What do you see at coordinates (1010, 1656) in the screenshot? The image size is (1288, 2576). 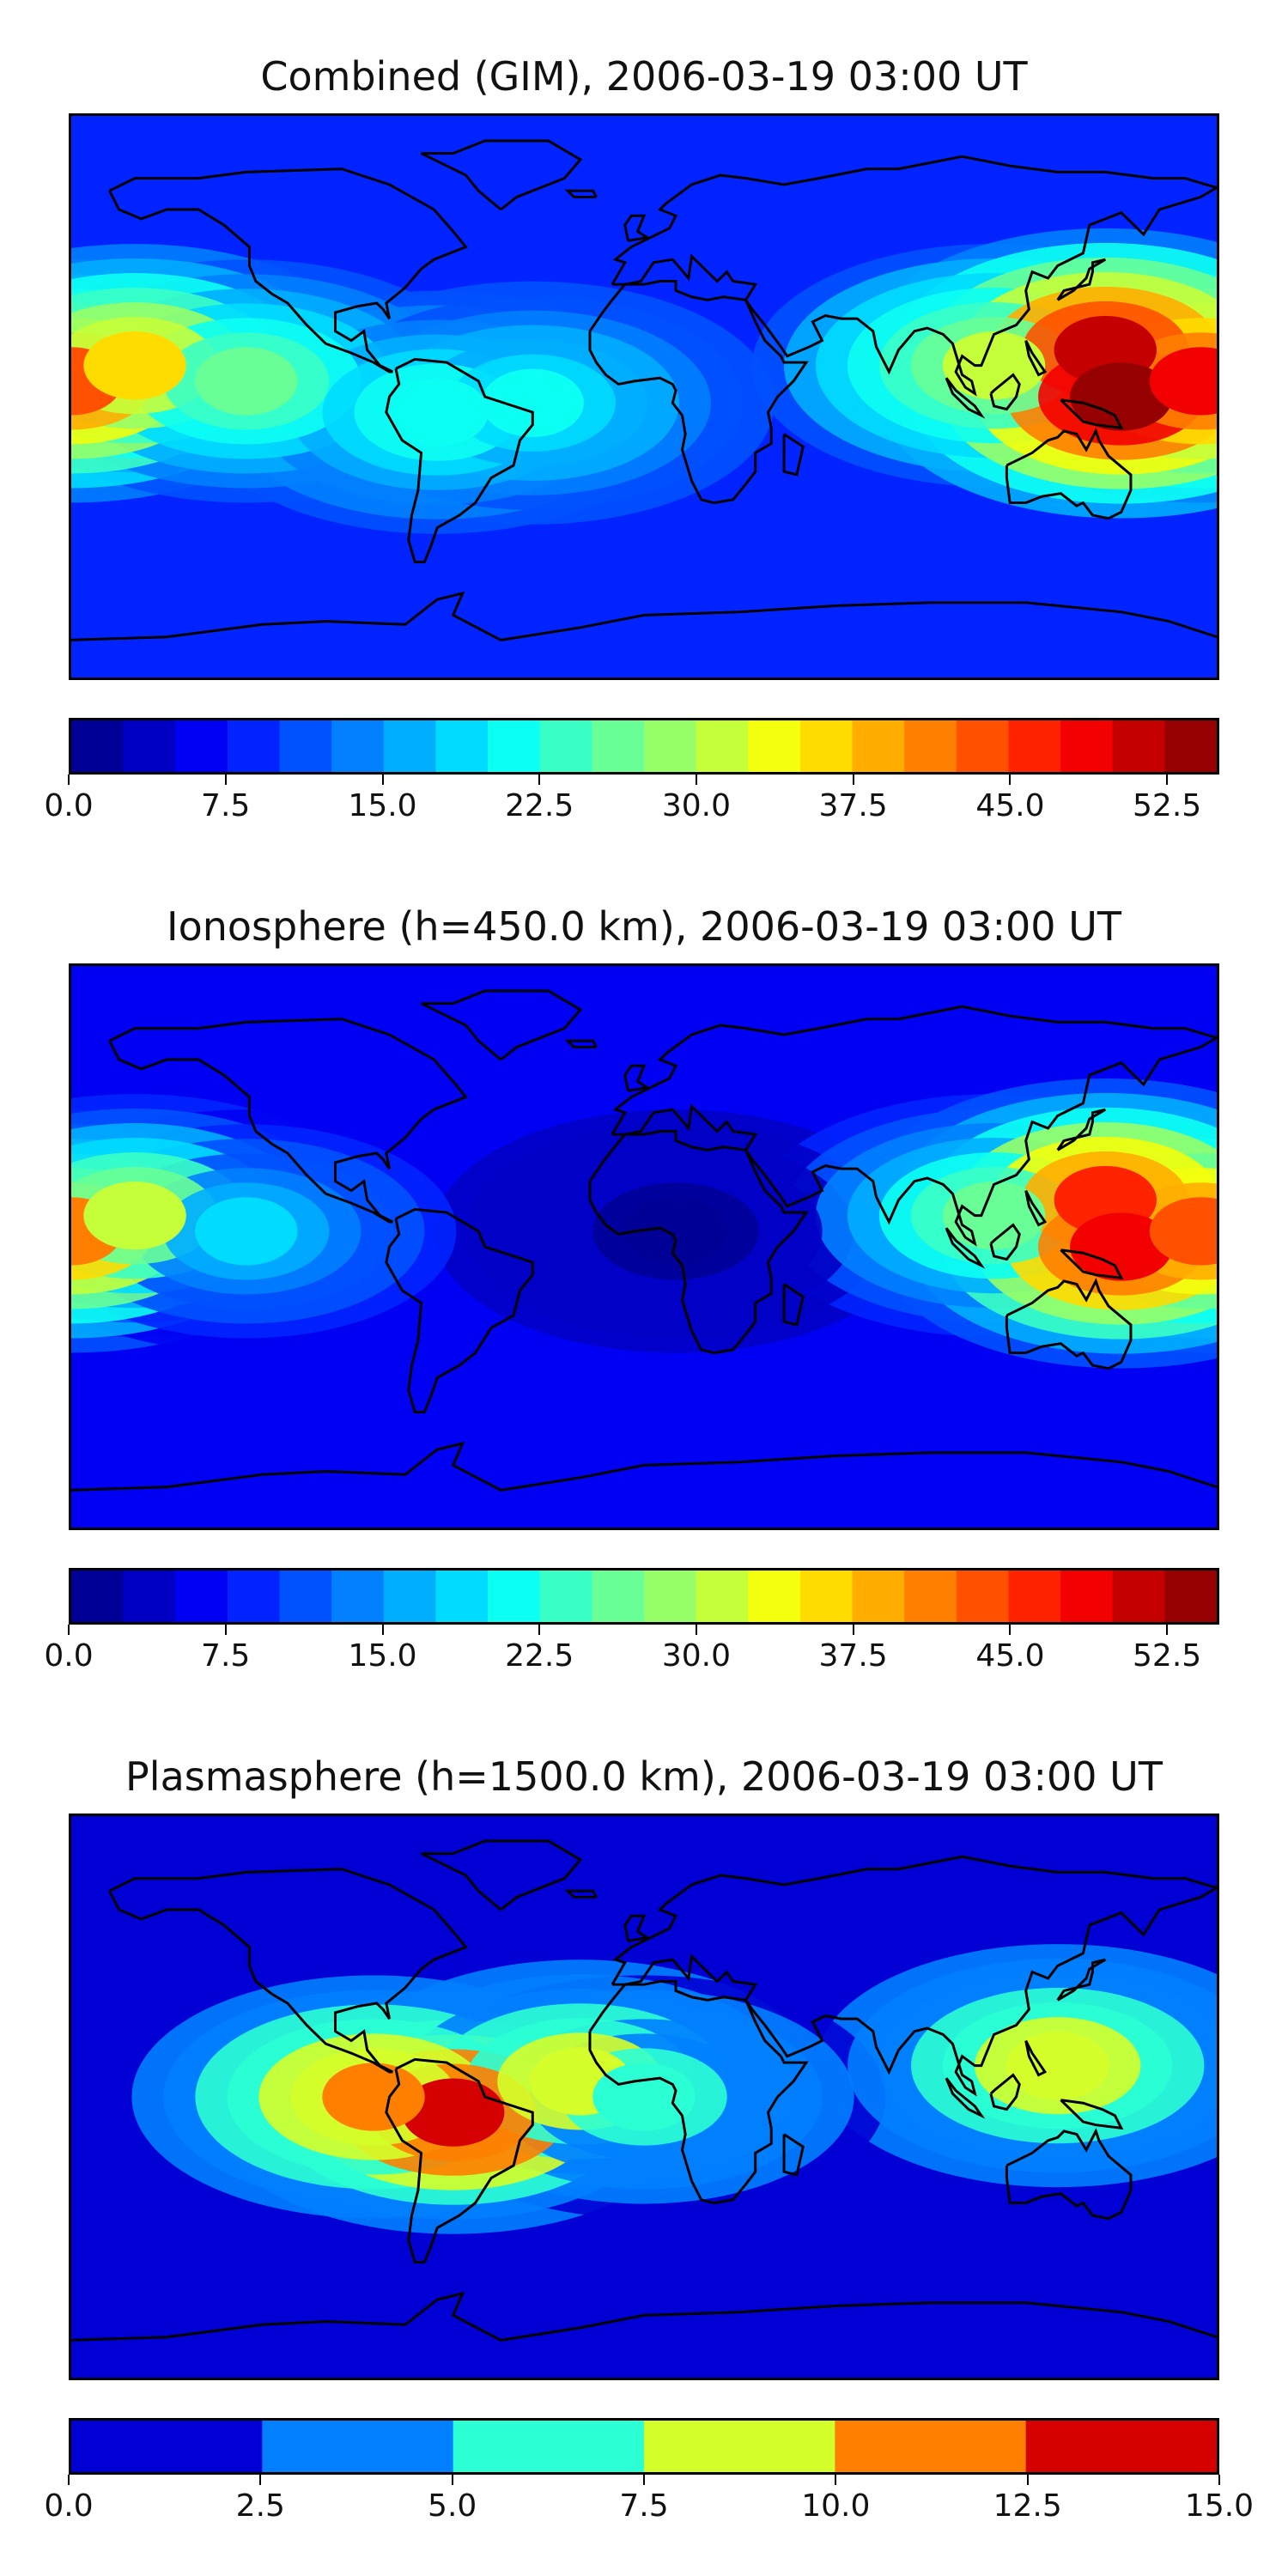 I see `colorbar-tick-label: 45.0` at bounding box center [1010, 1656].